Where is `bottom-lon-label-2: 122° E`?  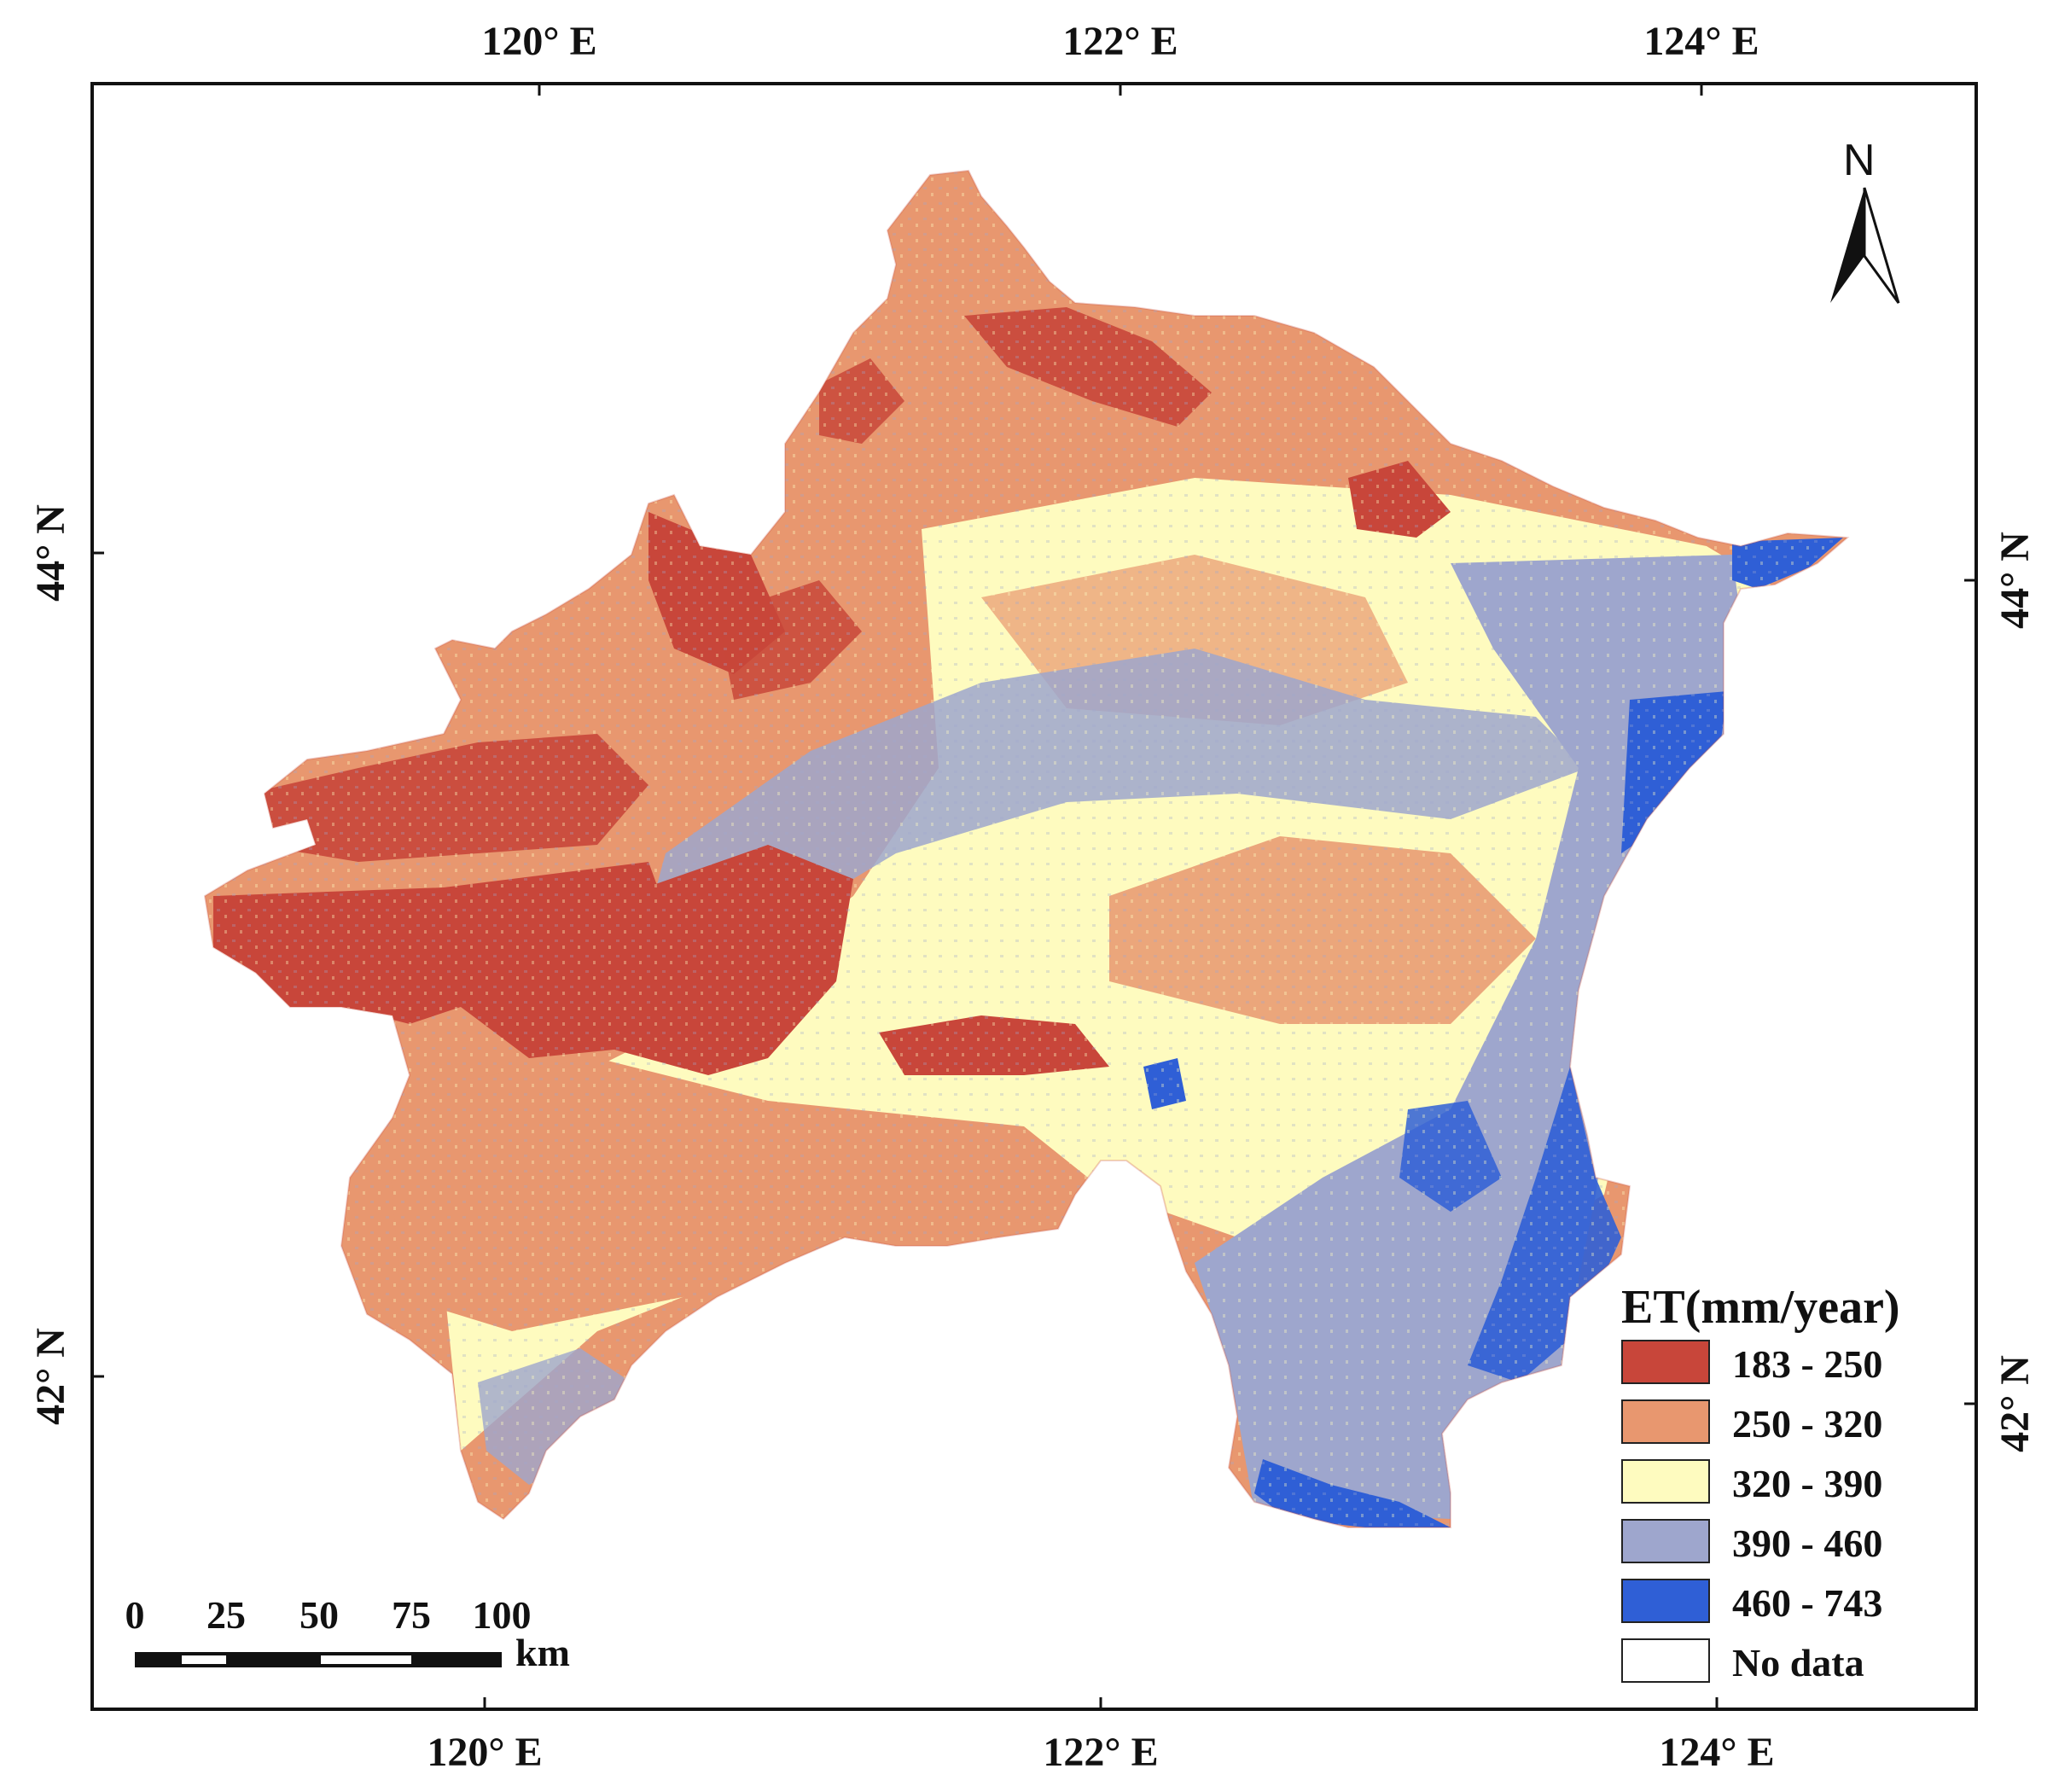 bottom-lon-label-2: 122° E is located at coordinates (1101, 1752).